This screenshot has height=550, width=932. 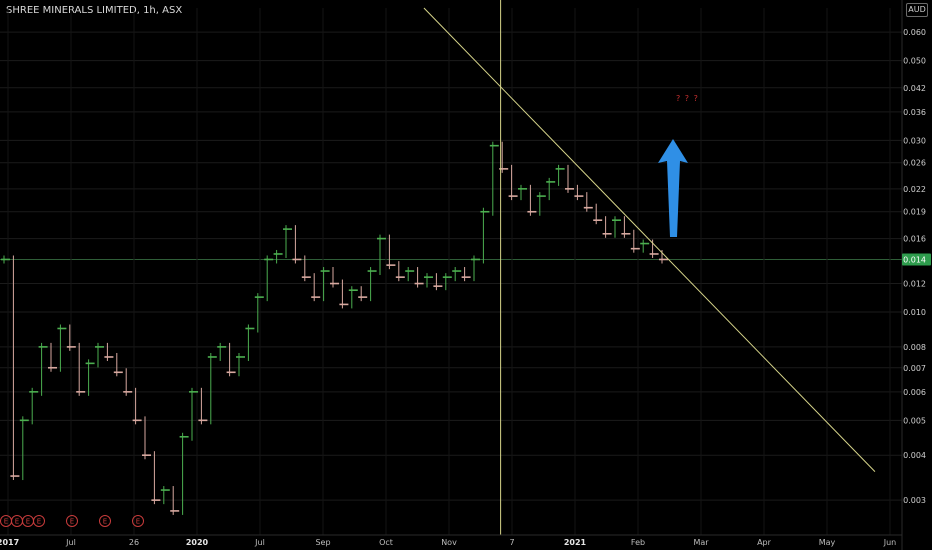 What do you see at coordinates (914, 212) in the screenshot?
I see `price-tick-label: 0.019` at bounding box center [914, 212].